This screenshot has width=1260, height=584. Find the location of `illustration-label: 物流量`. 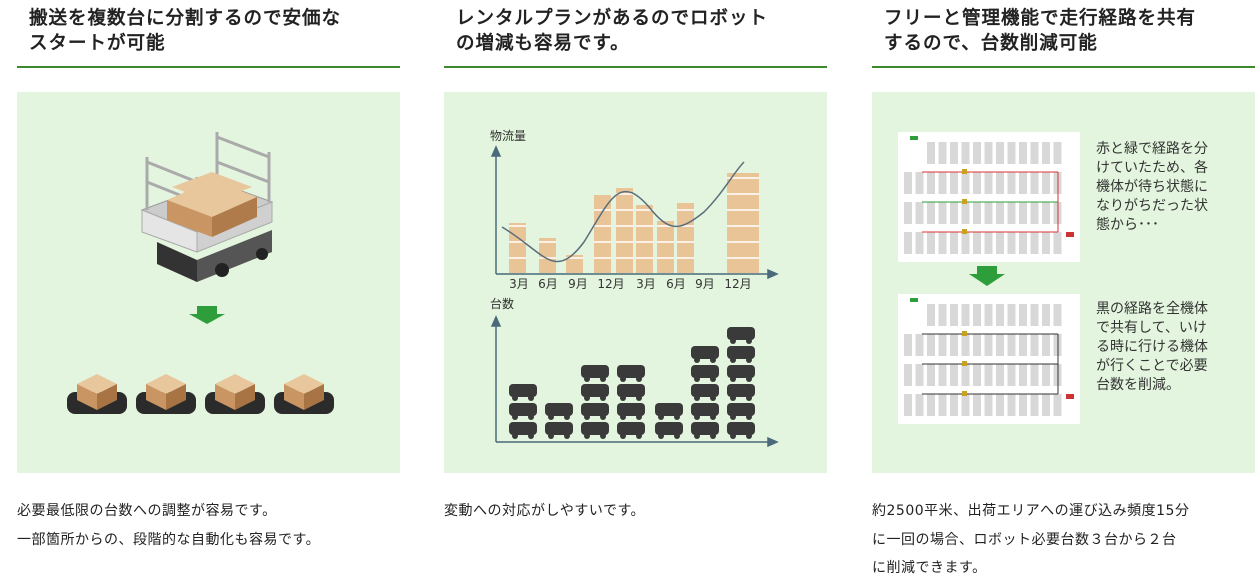

illustration-label: 物流量 is located at coordinates (508, 136).